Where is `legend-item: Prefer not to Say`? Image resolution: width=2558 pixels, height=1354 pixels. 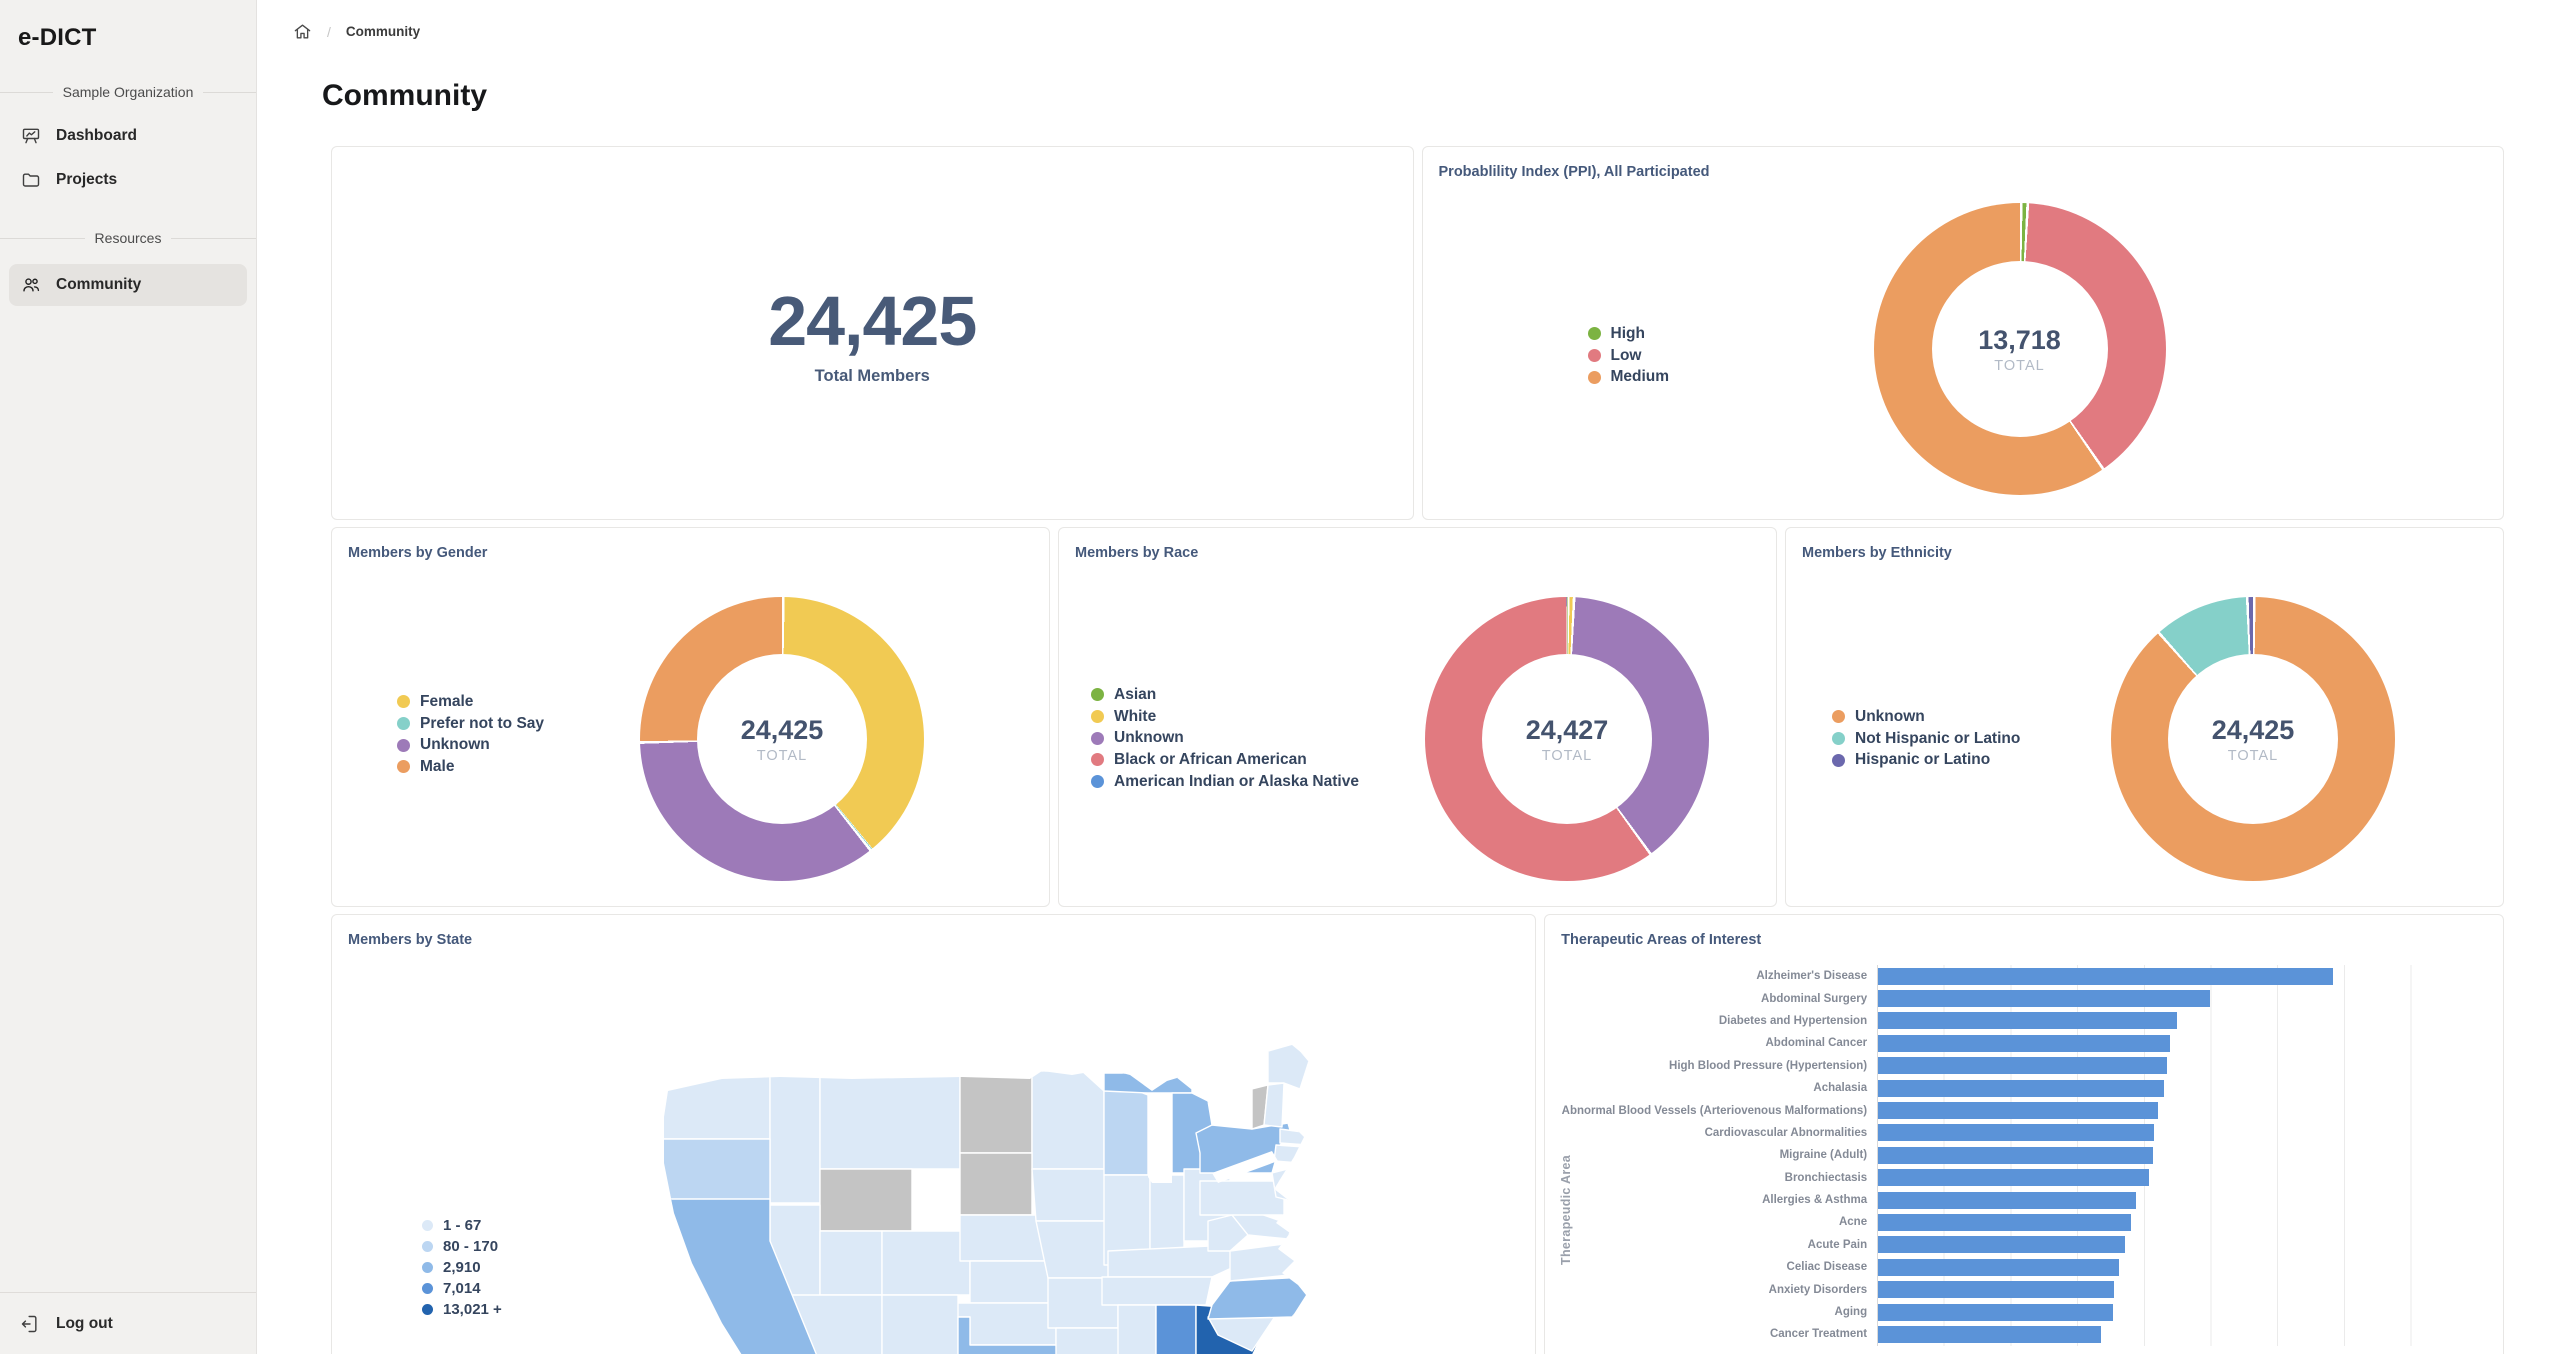
legend-item: Prefer not to Say is located at coordinates (470, 724).